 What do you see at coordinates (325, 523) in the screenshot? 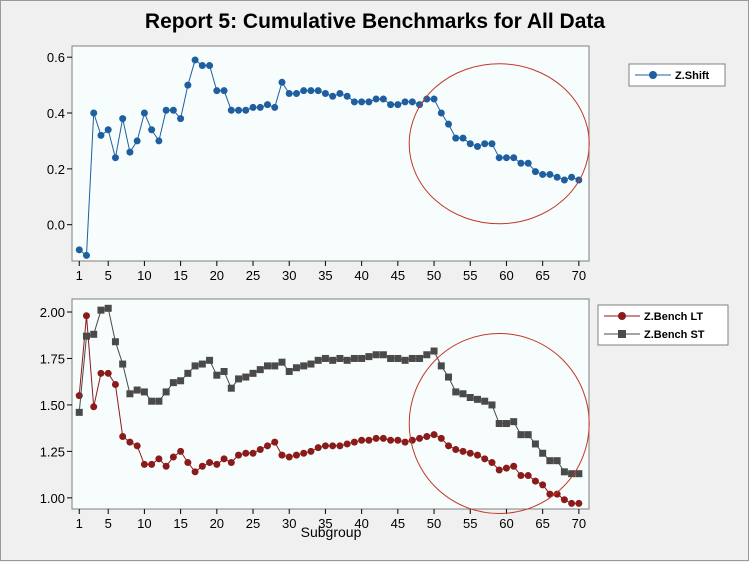
I see `x-tick-label: 35` at bounding box center [325, 523].